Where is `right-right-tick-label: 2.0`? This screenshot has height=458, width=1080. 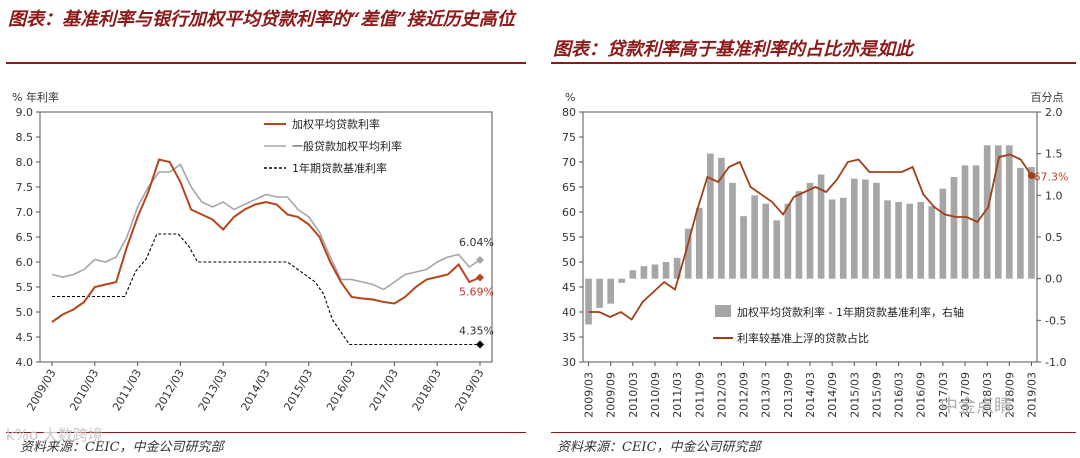
right-right-tick-label: 2.0 is located at coordinates (1054, 112).